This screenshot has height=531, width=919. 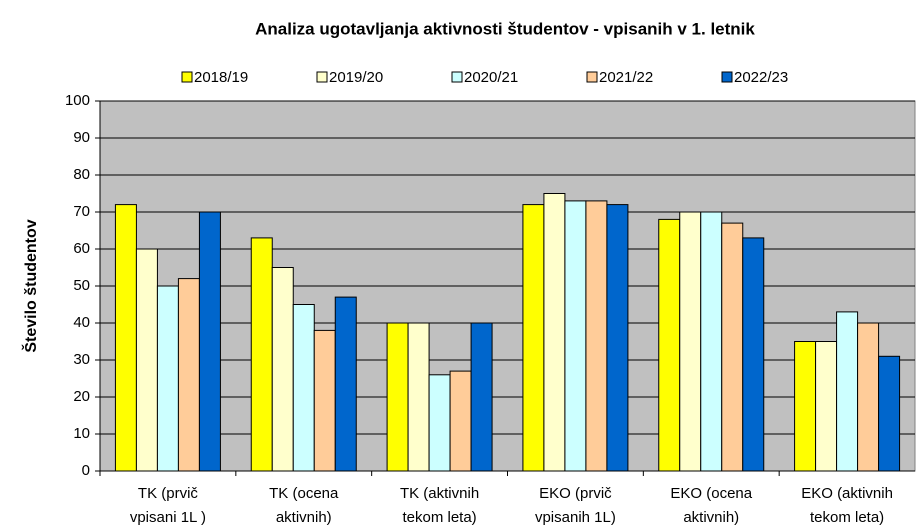 I want to click on x-tick-label: EKO (ocena, so click(x=711, y=493).